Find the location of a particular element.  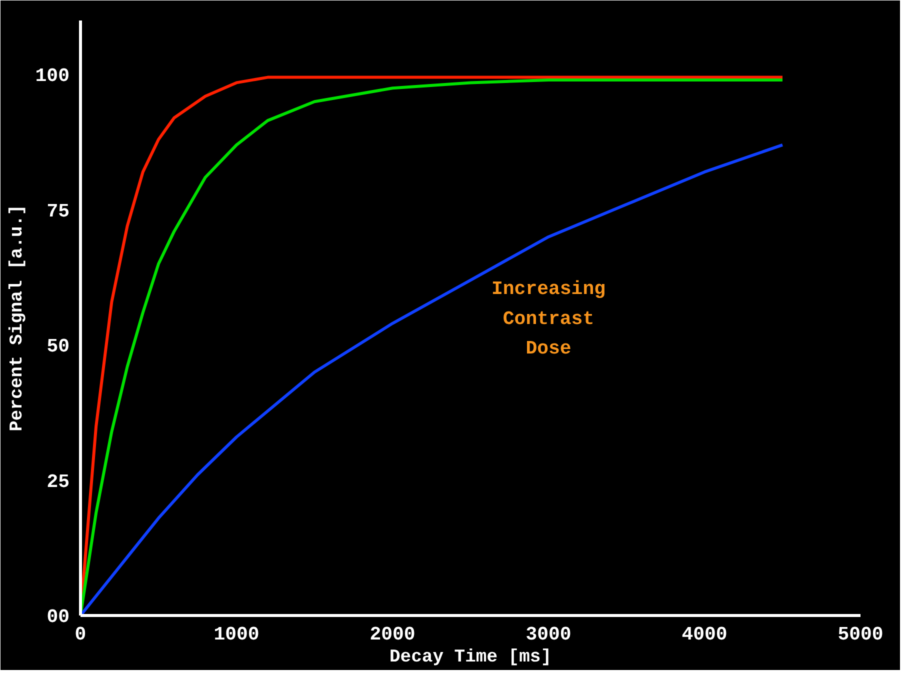

x-tick-label: 0 is located at coordinates (80, 635).